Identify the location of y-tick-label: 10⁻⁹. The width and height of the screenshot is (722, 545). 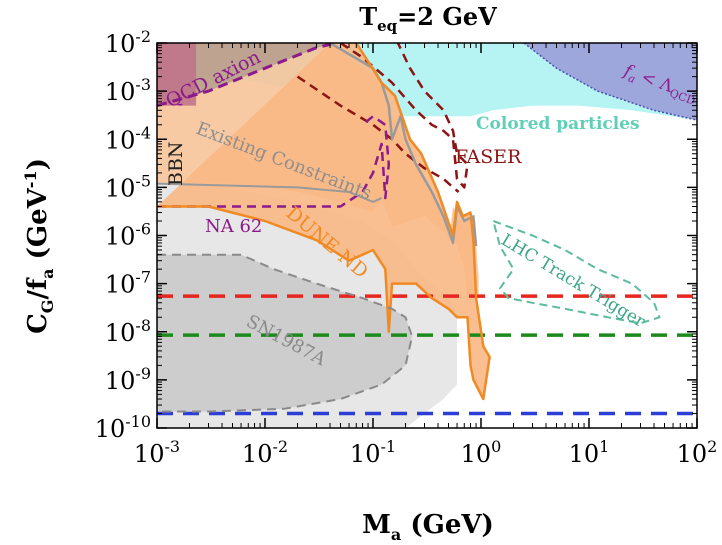
(128, 379).